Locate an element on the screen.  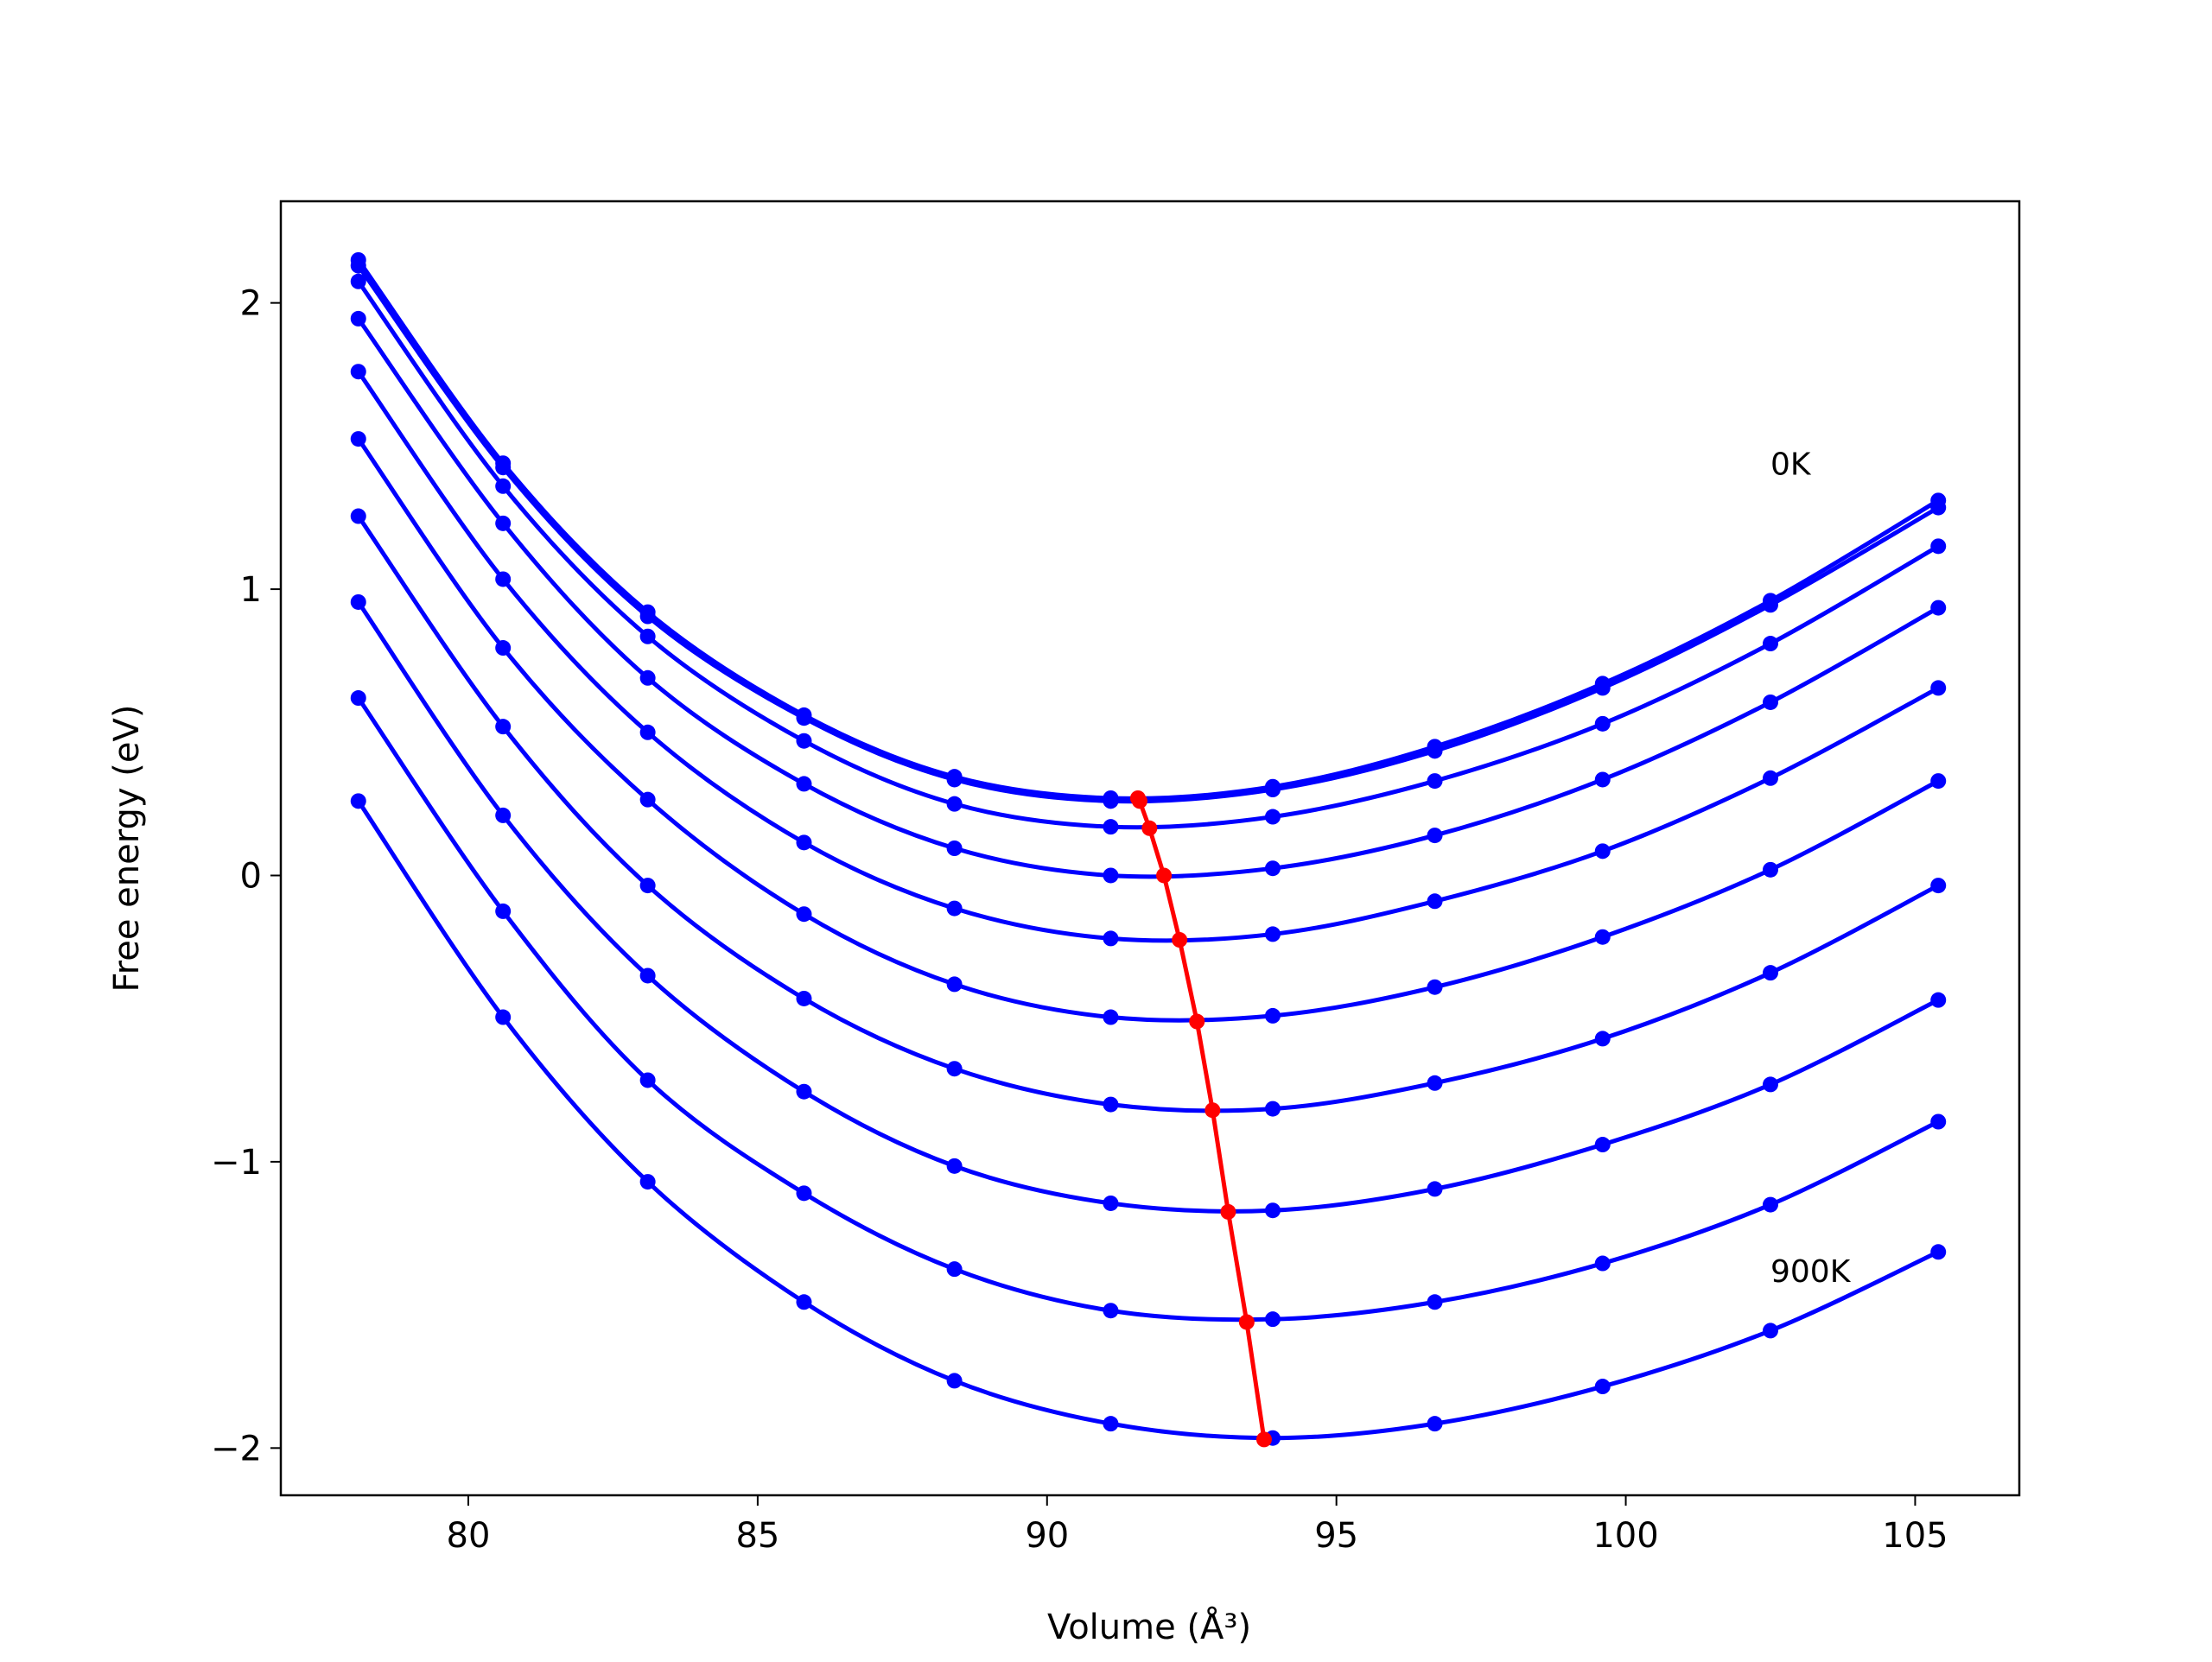
y-tick-label: 1 is located at coordinates (251, 590).